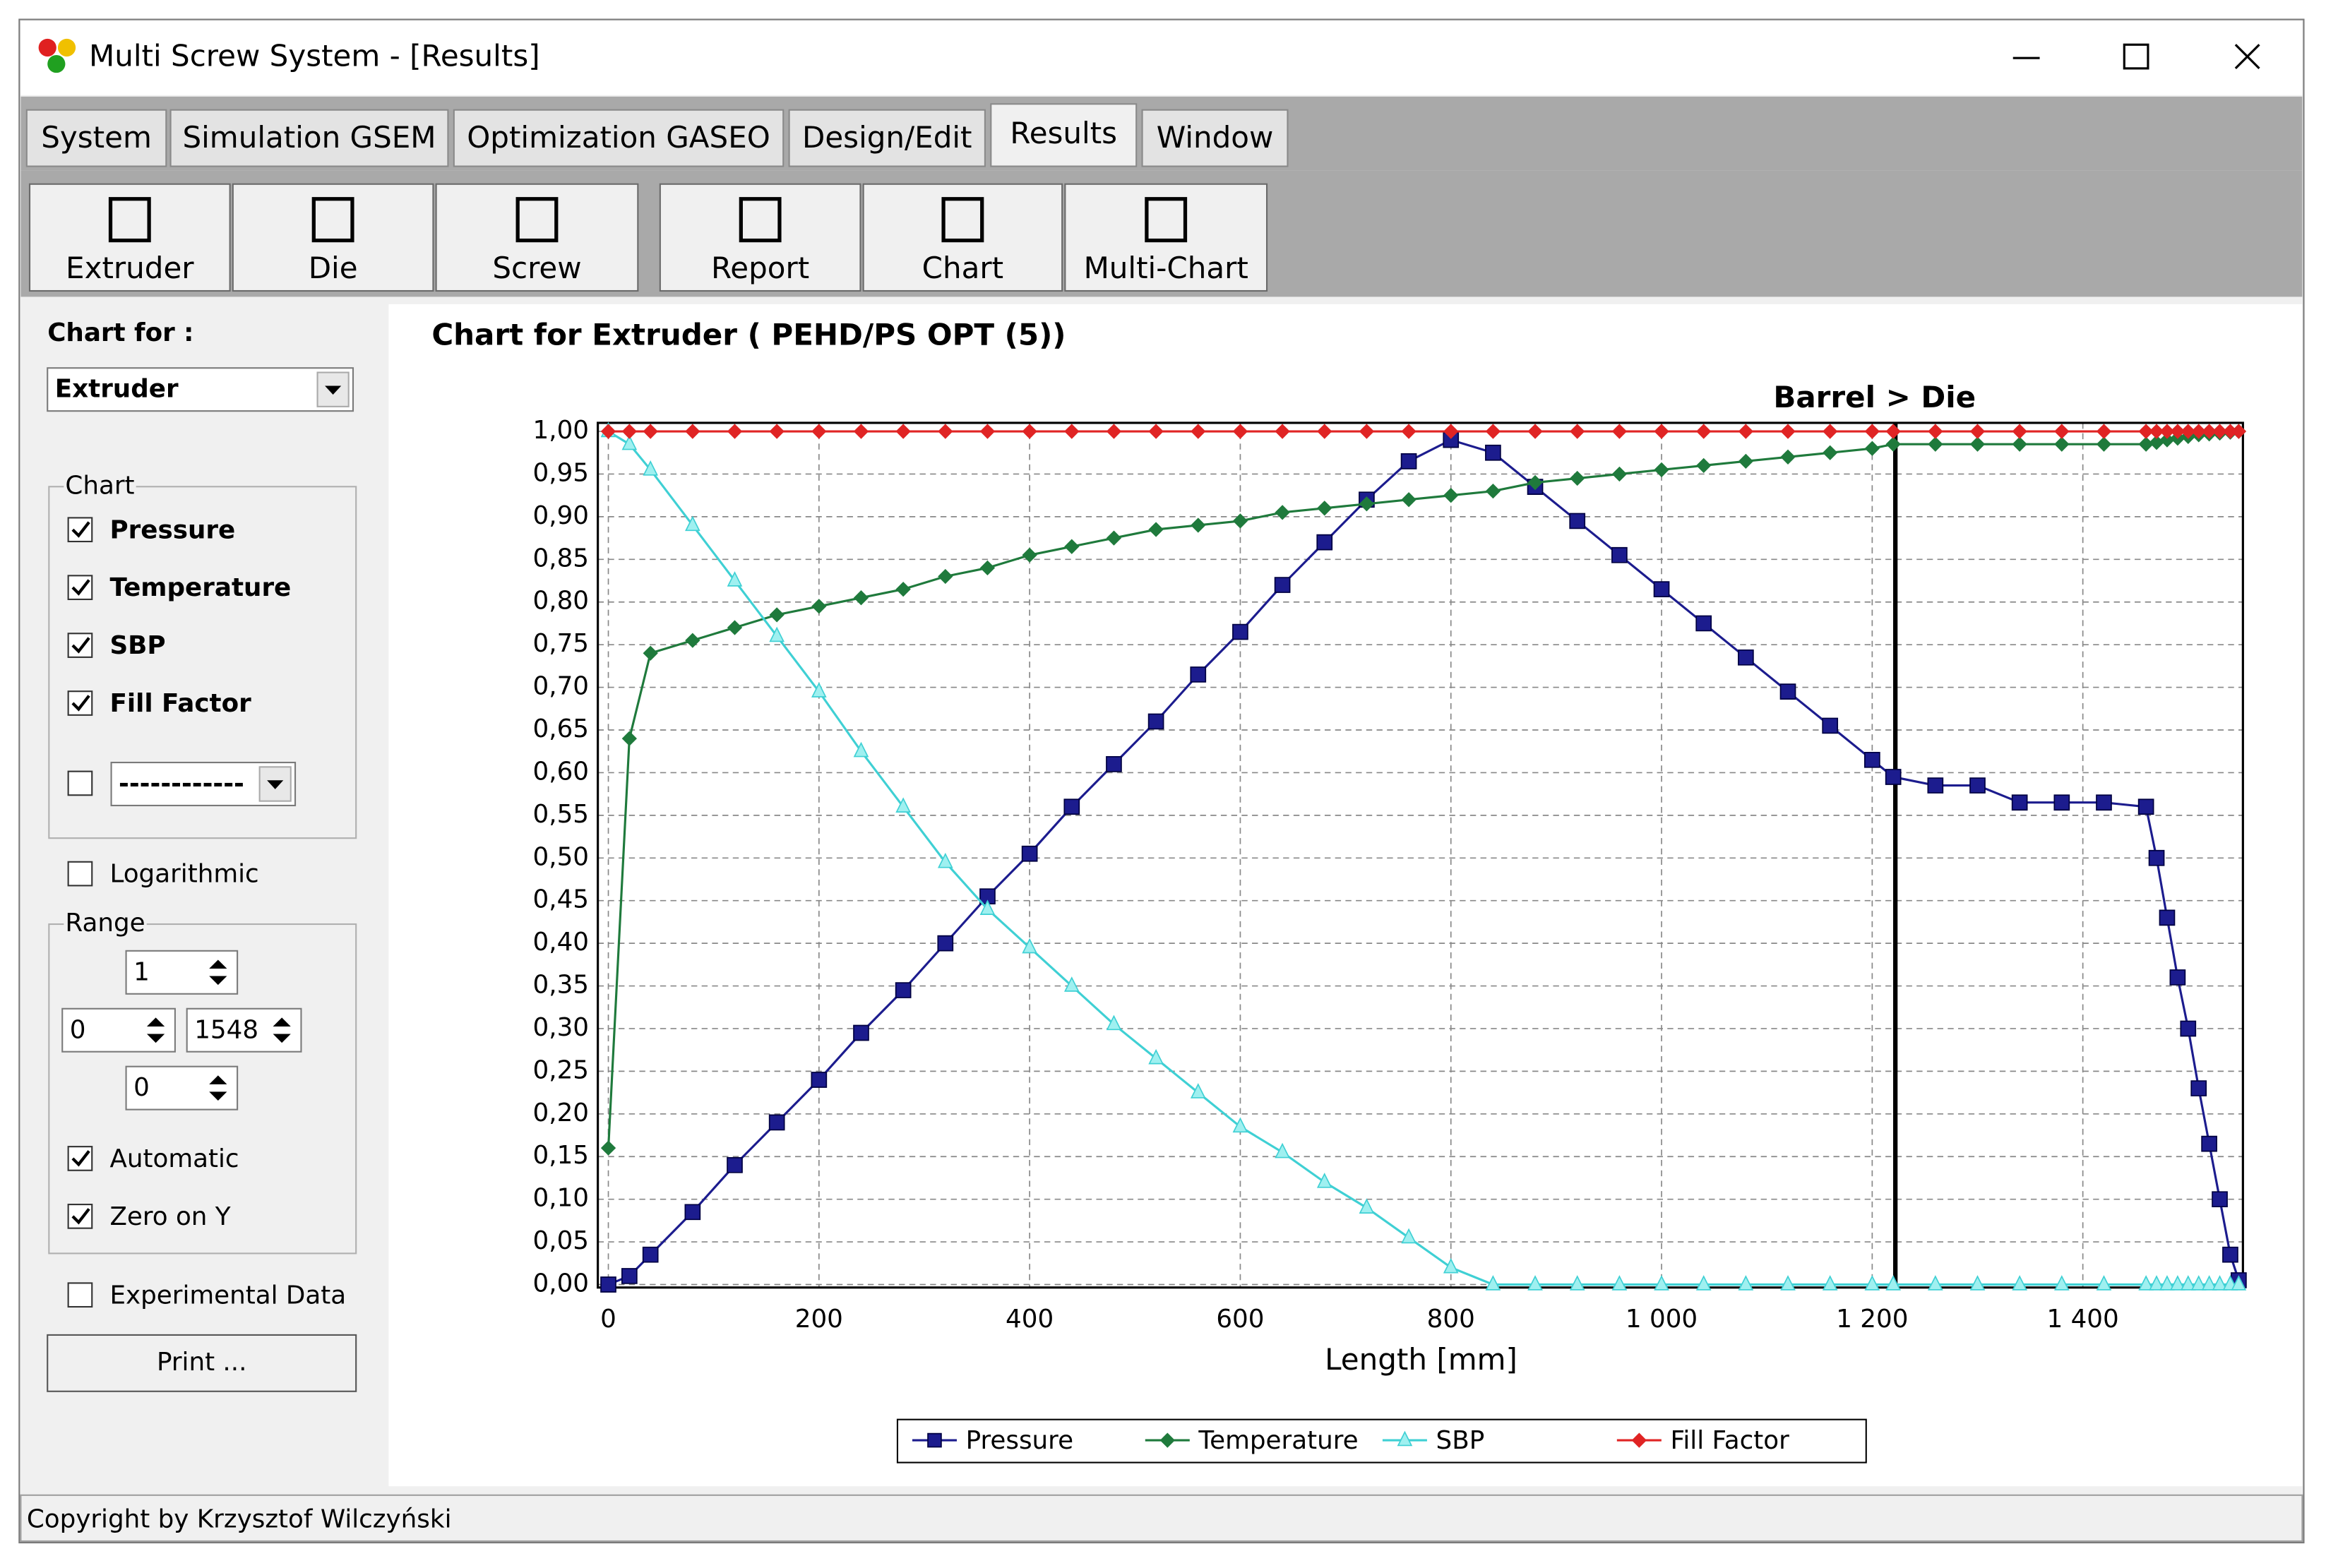  Describe the element at coordinates (561, 899) in the screenshot. I see `y-tick-label: 0,45` at that location.